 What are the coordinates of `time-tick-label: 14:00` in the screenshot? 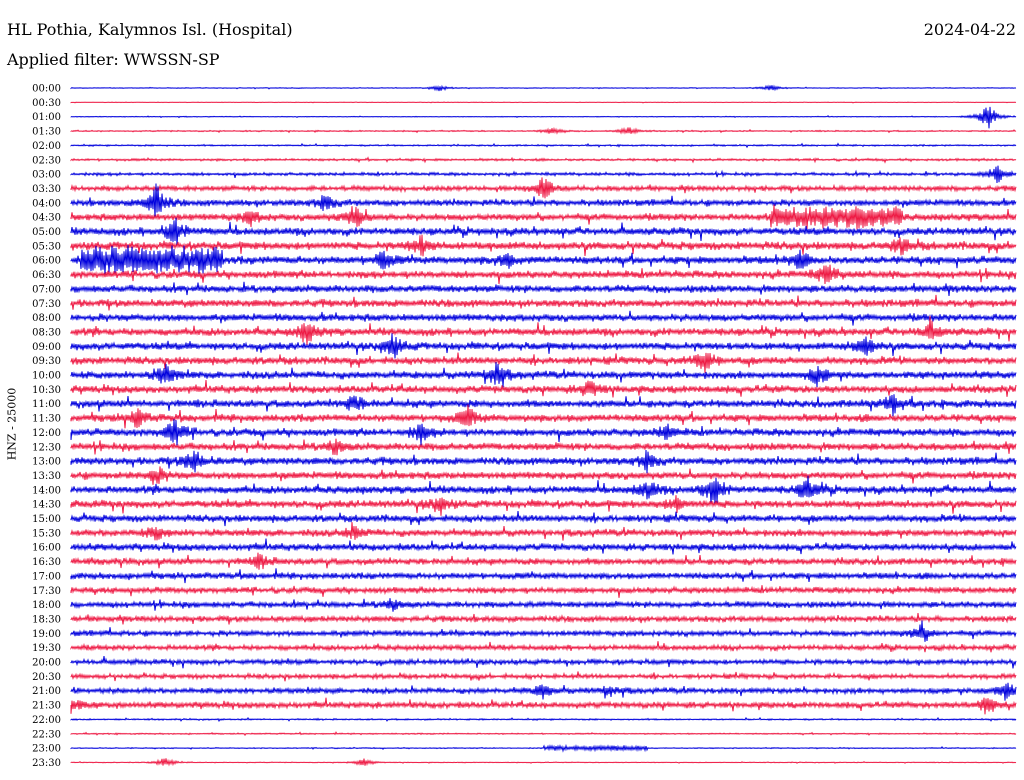 It's located at (46, 490).